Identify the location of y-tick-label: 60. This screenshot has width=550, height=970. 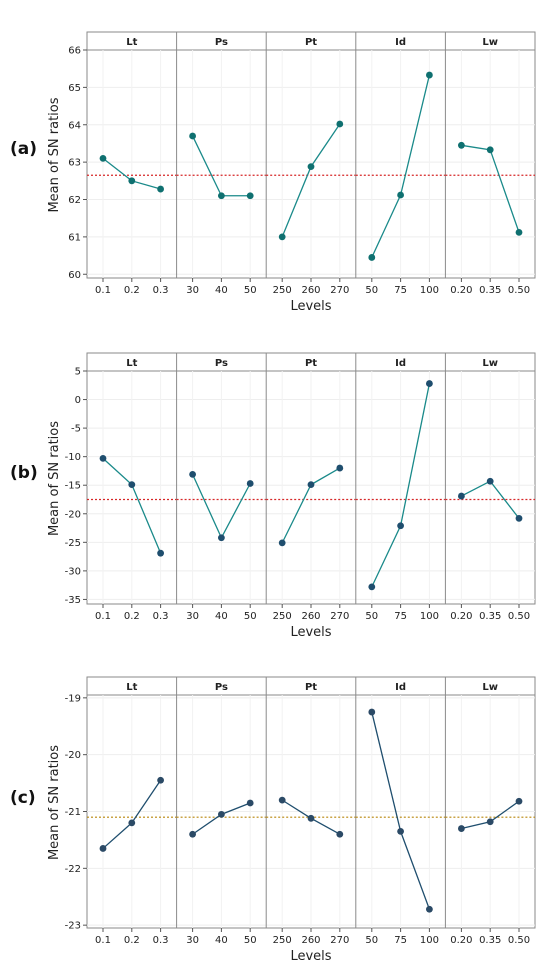
(74, 275).